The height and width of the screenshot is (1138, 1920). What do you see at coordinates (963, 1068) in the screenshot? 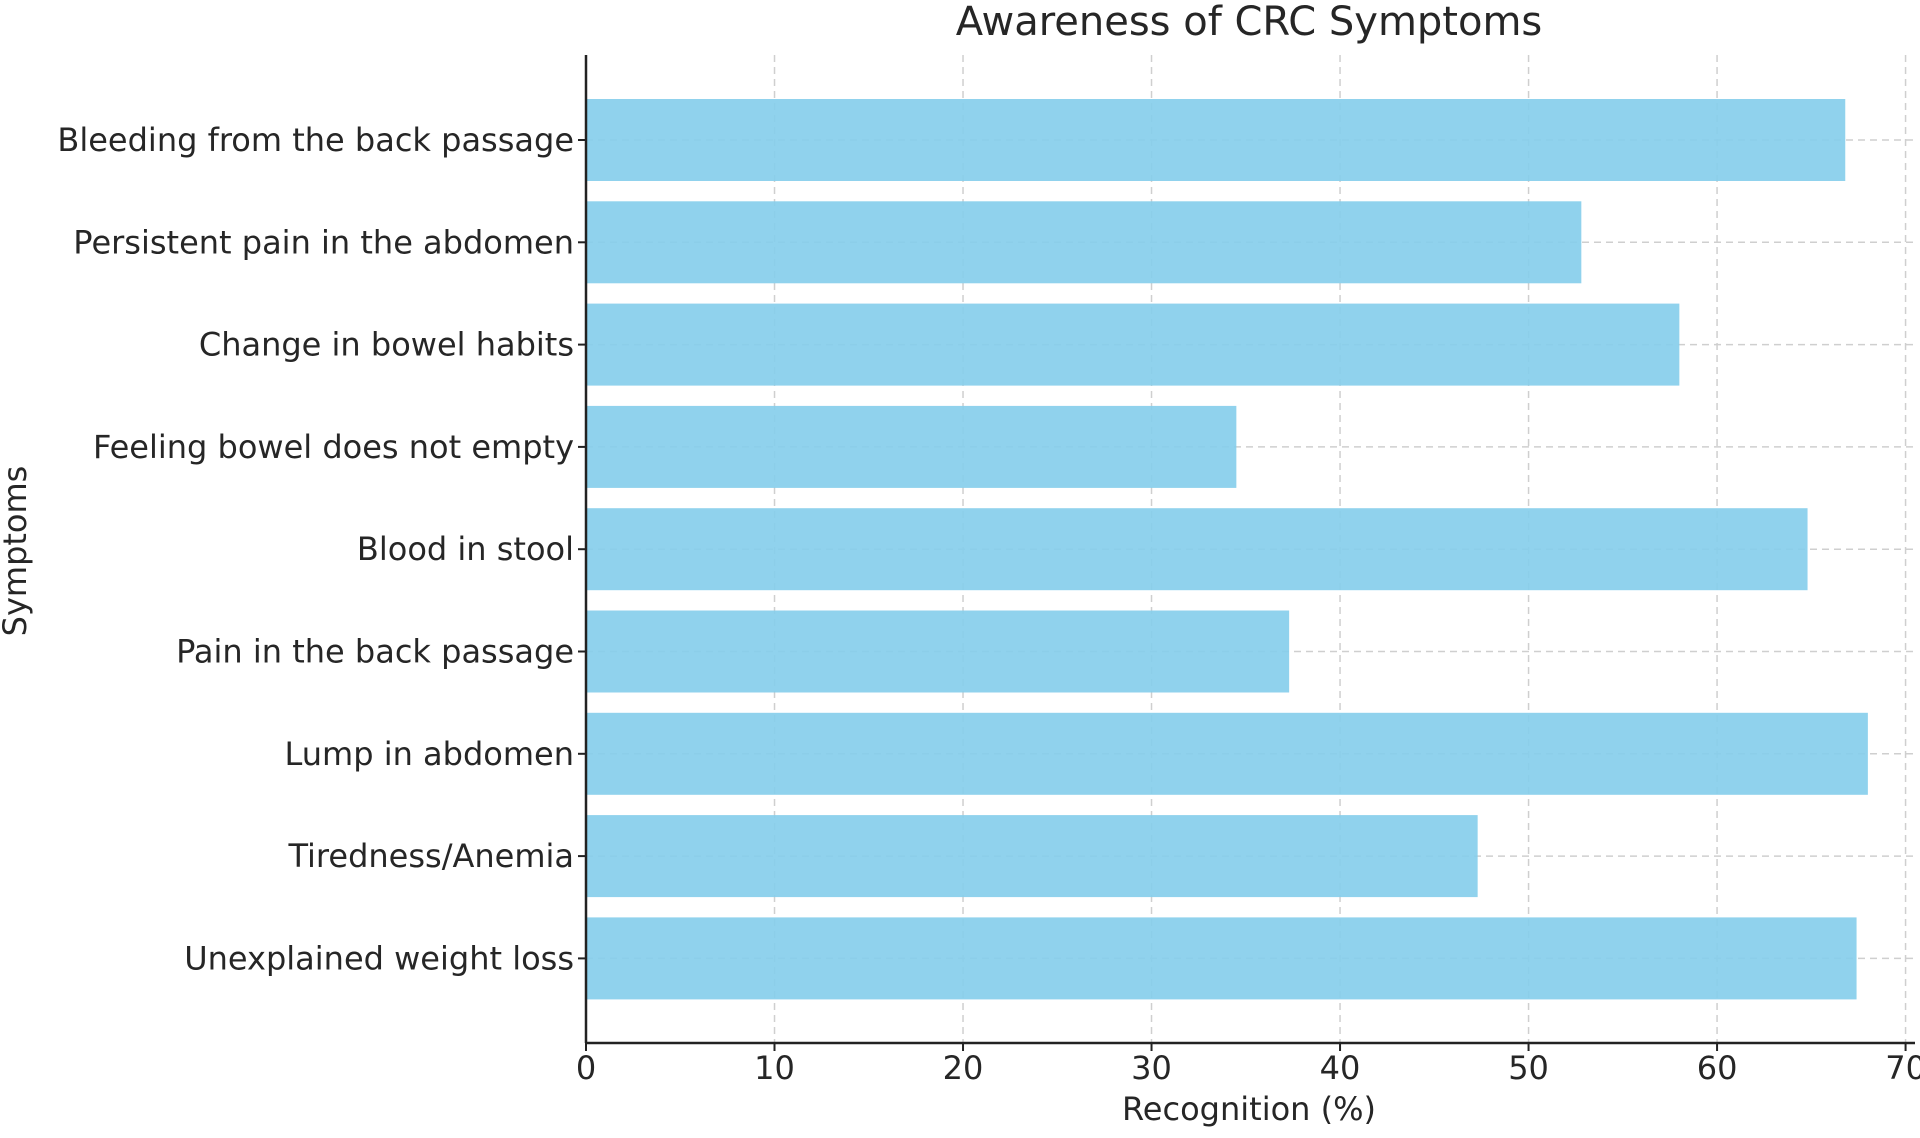
I see `x-tick-label: 20` at bounding box center [963, 1068].